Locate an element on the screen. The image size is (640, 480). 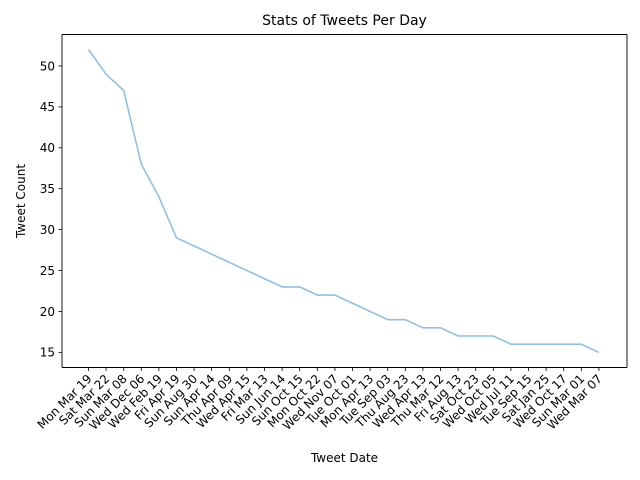
y-tick-label: 25 is located at coordinates (47, 271).